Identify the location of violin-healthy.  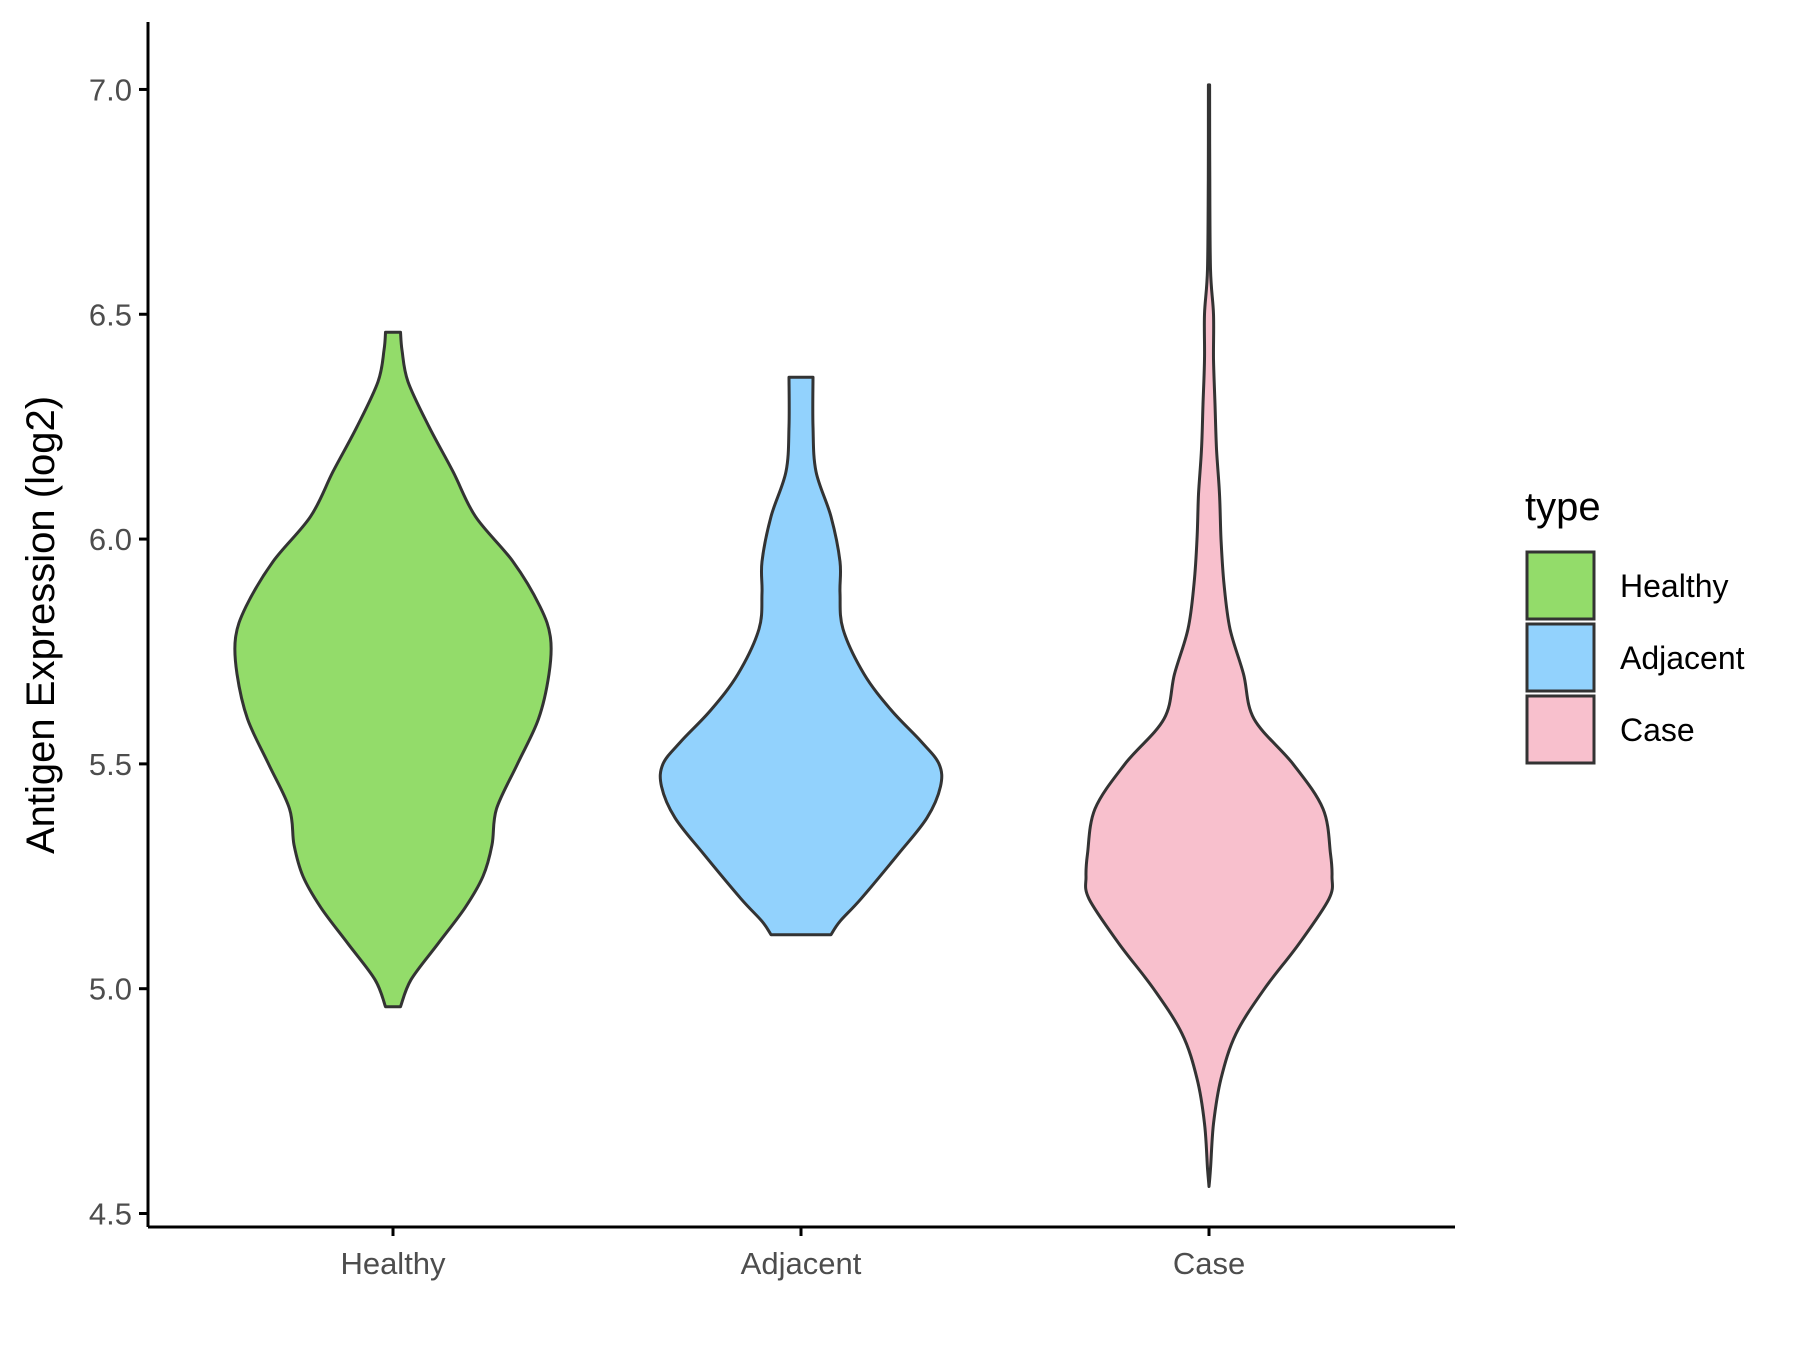
(393, 669).